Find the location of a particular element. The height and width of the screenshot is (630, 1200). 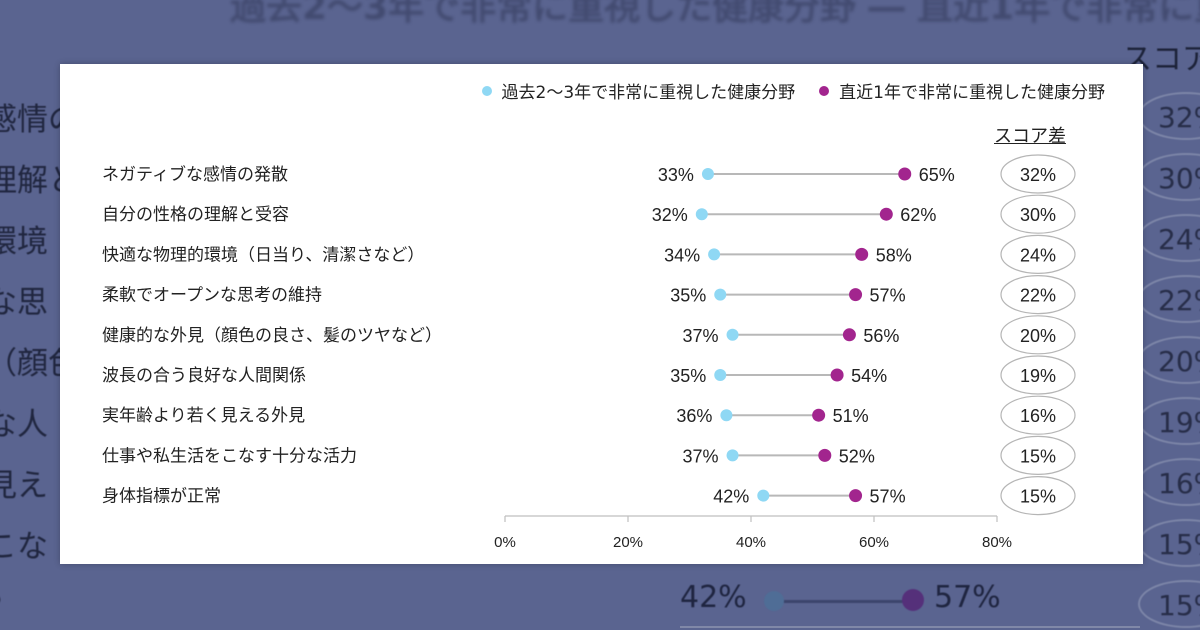

background-past-value: 42% is located at coordinates (713, 597).